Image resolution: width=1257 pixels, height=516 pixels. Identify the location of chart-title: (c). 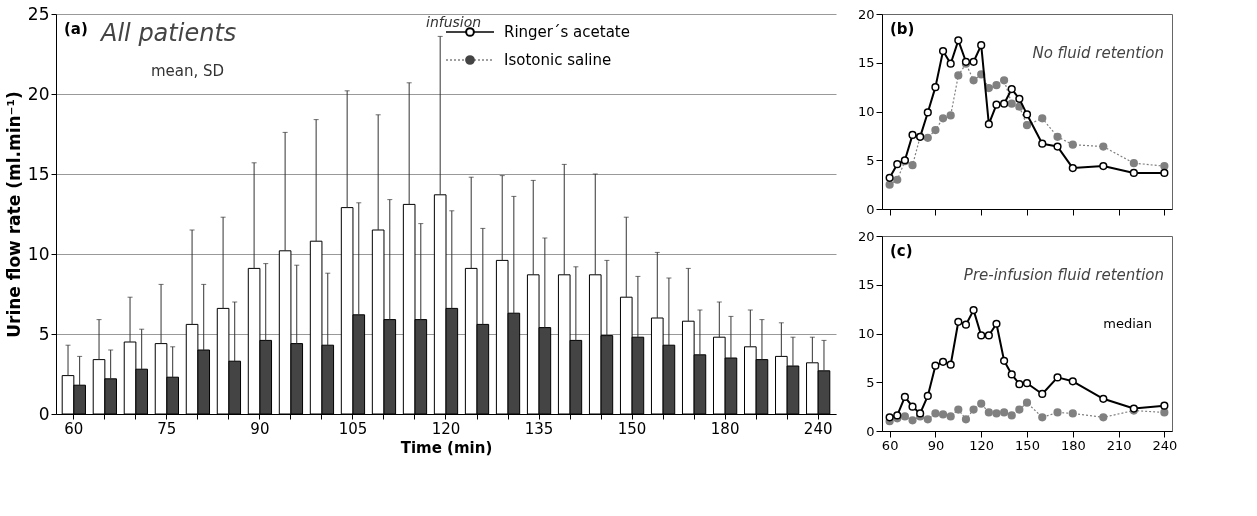
(901, 251).